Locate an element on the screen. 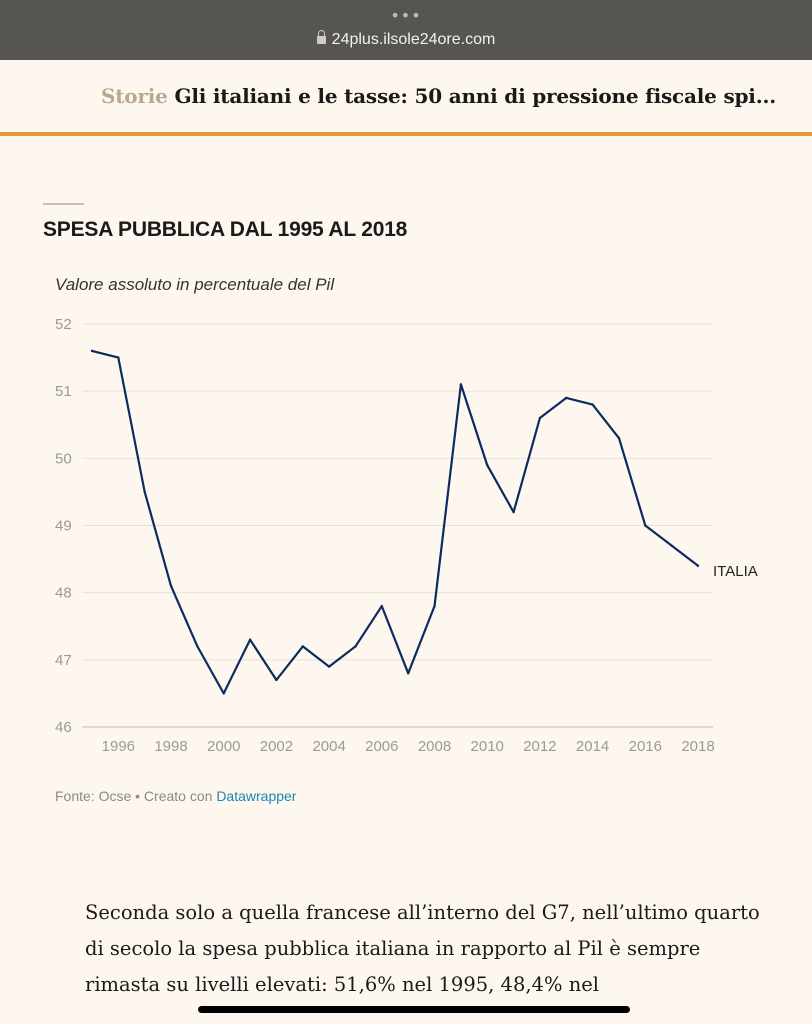 Image resolution: width=812 pixels, height=1024 pixels. x-tick-label-1998: 1998 is located at coordinates (170, 746).